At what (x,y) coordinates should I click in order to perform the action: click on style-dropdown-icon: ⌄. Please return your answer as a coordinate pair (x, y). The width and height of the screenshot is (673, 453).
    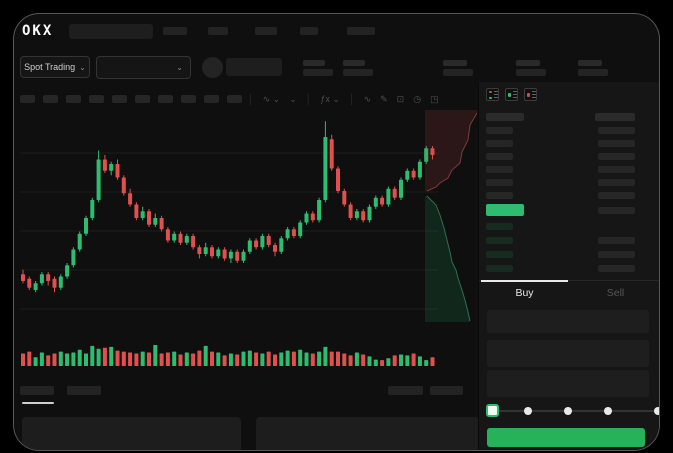
    Looking at the image, I should click on (293, 99).